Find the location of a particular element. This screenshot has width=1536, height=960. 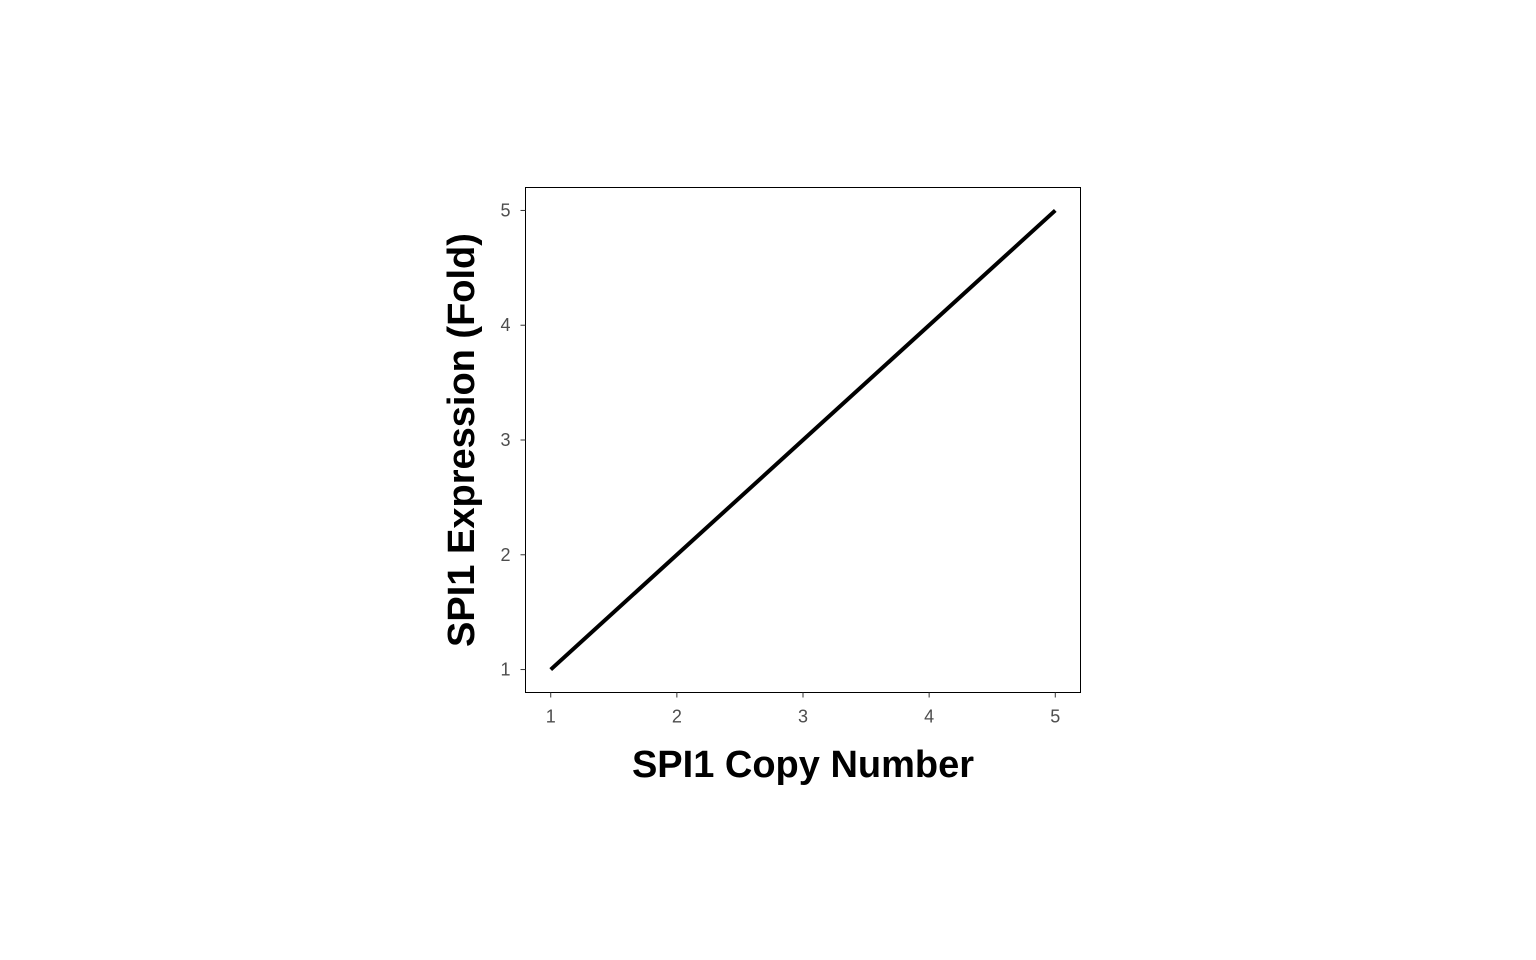

x-axis-ticks: 1 2 3 4 5 is located at coordinates (803, 709).